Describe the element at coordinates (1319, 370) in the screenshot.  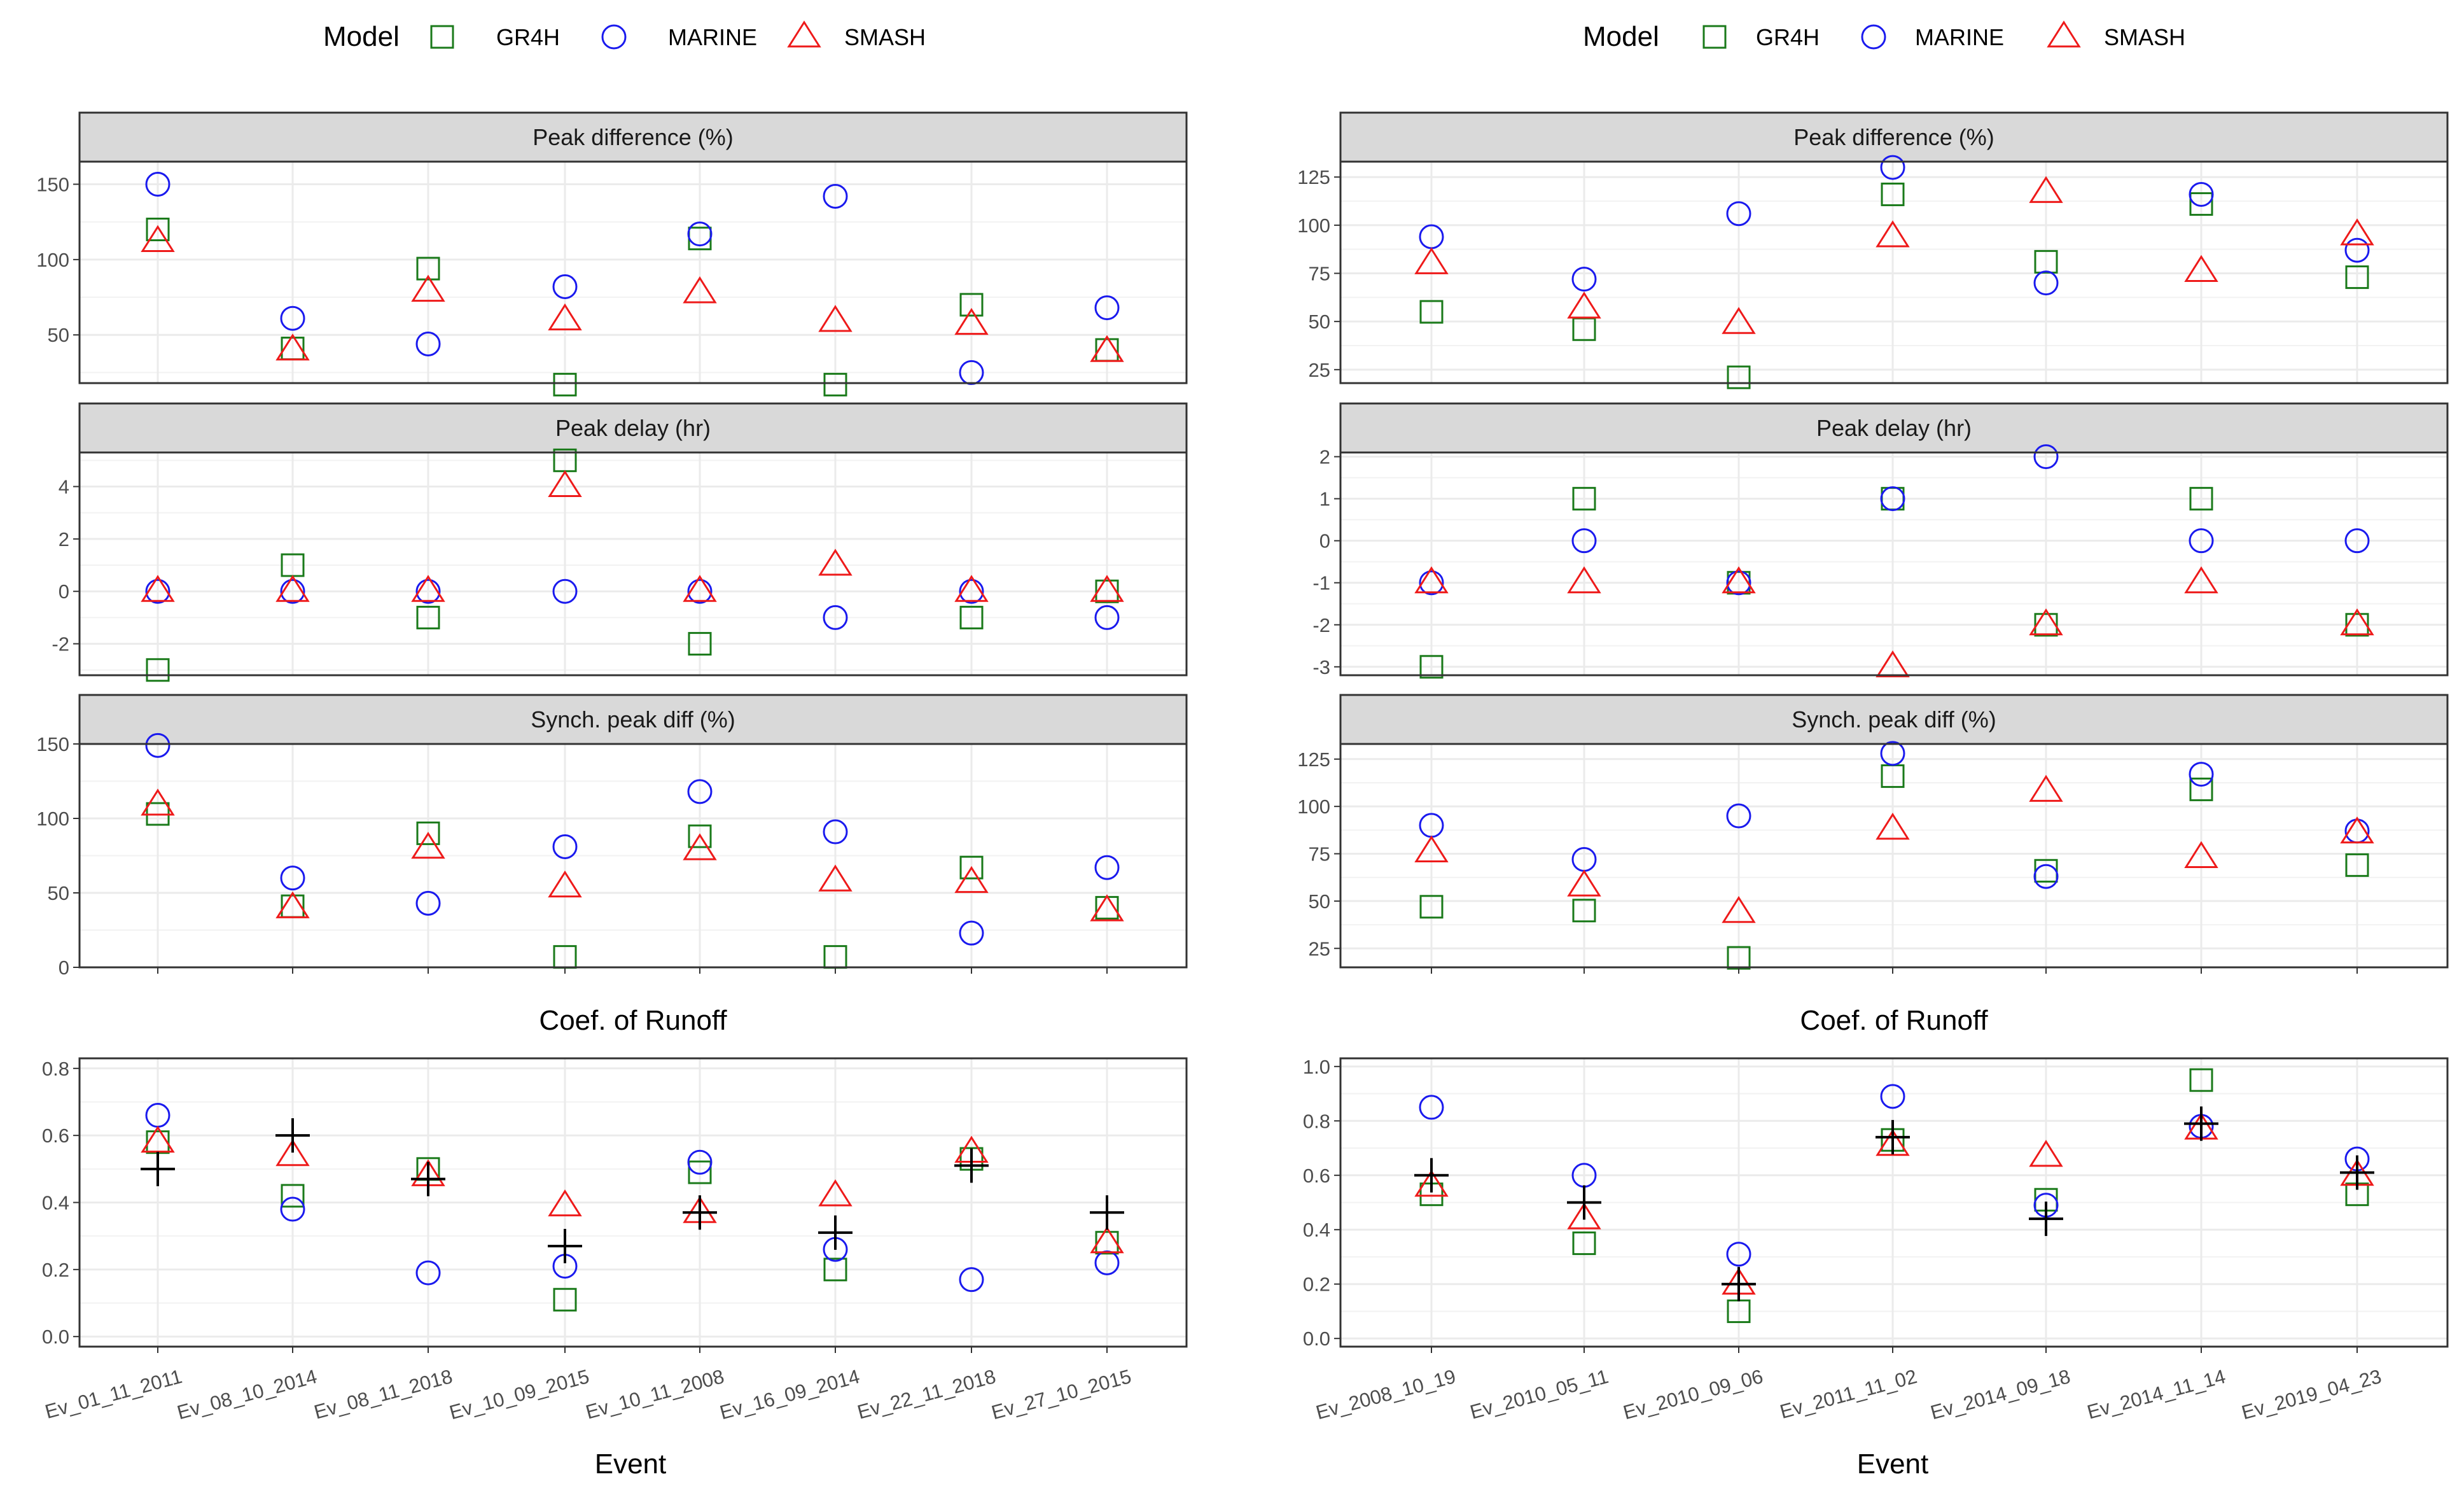
I see `y-tick-label: 25` at that location.